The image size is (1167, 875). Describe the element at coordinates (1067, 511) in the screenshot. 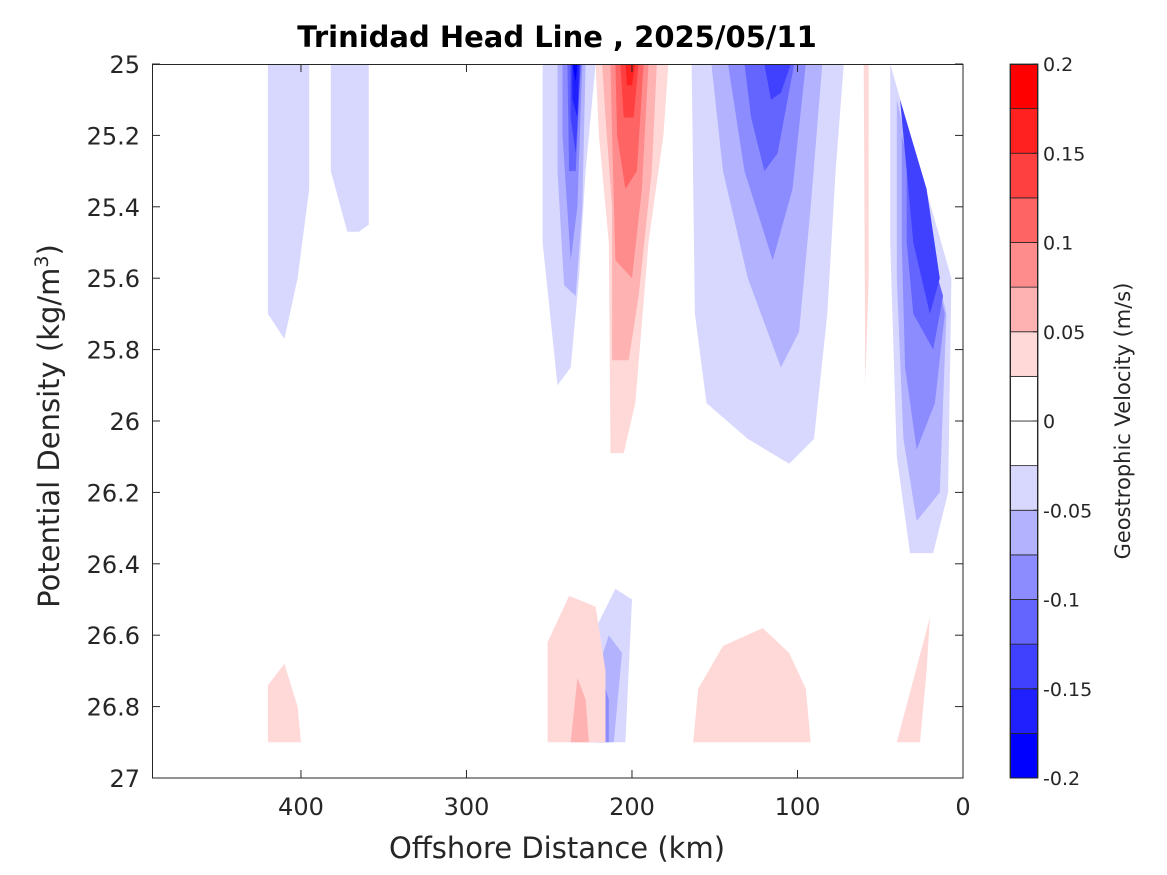

I see `colorbar-tick-label: -0.05` at that location.